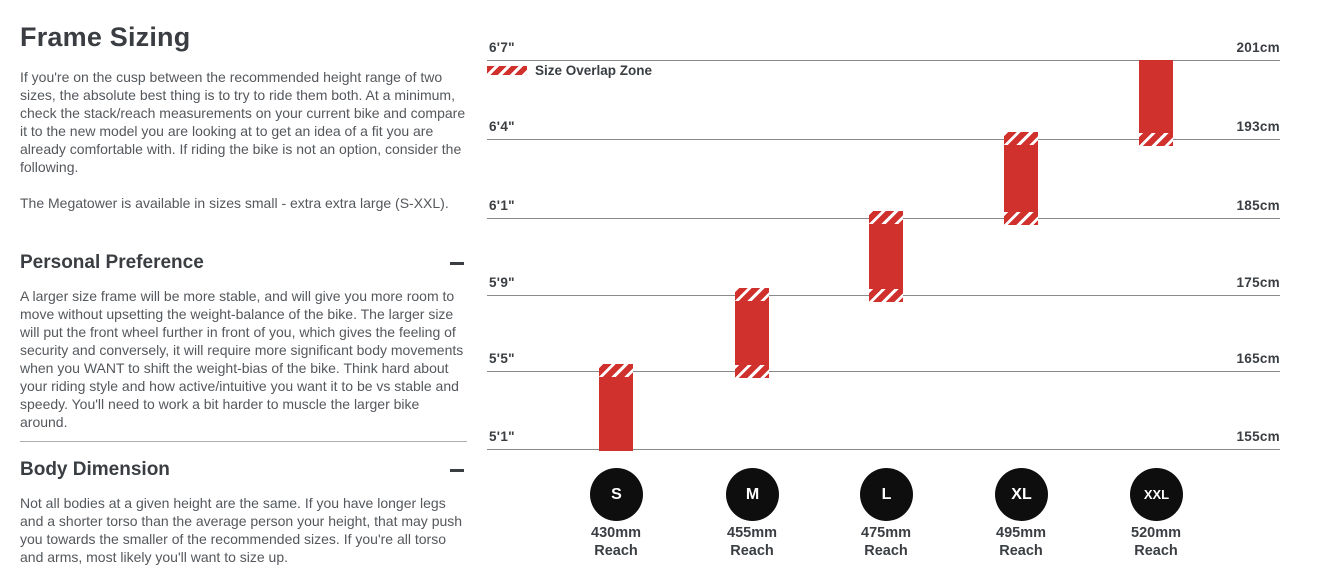 This screenshot has height=578, width=1334. Describe the element at coordinates (112, 262) in the screenshot. I see `section-title: Personal Preference` at that location.